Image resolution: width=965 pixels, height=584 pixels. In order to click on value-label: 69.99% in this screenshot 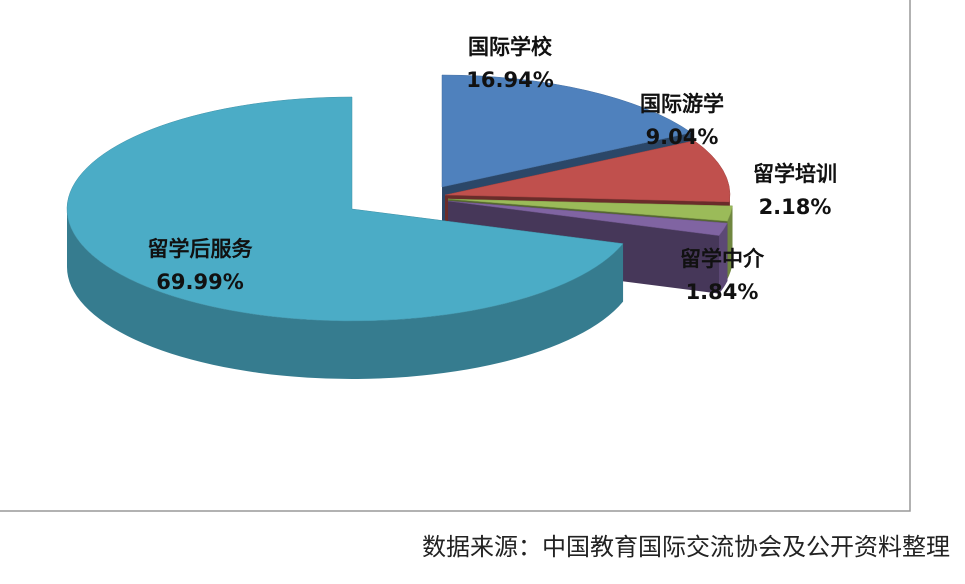, I will do `click(199, 282)`.